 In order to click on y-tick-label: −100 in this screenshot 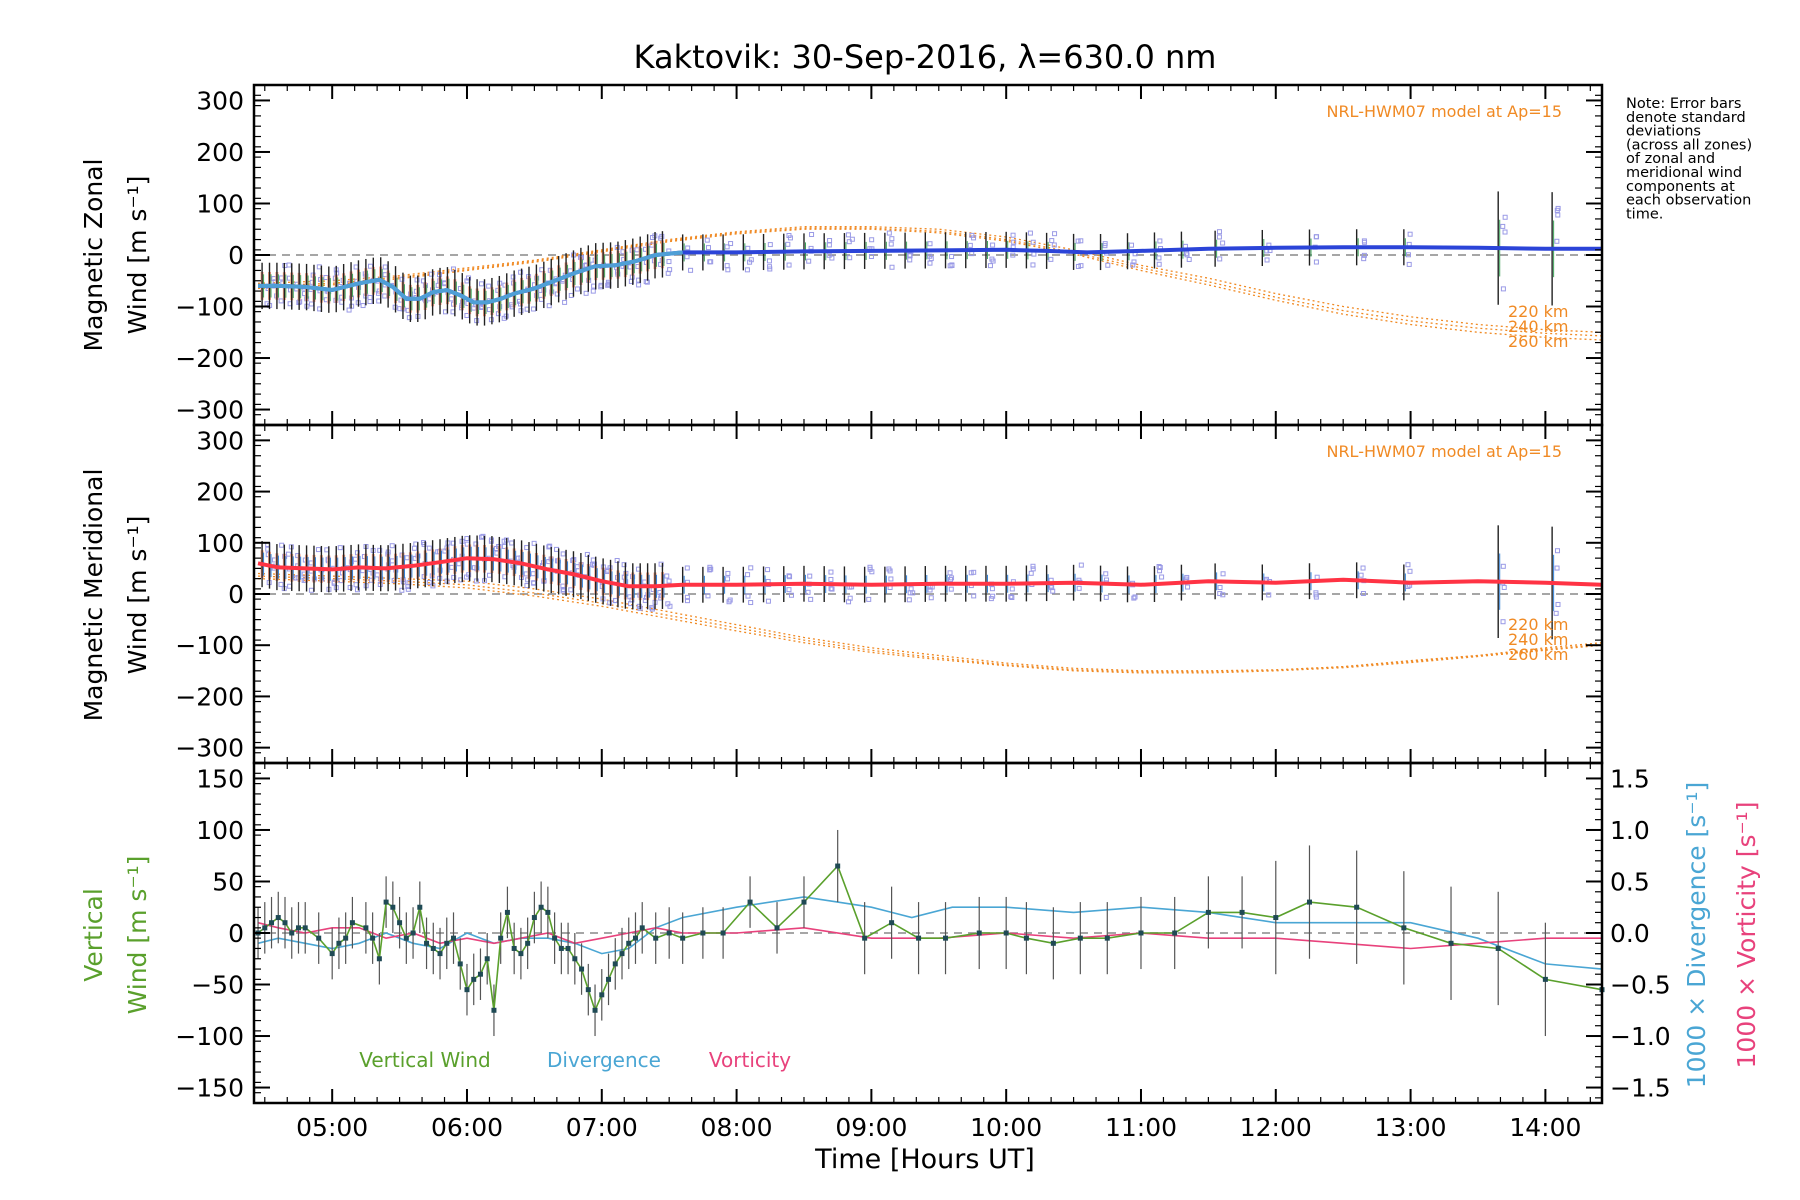, I will do `click(209, 307)`.